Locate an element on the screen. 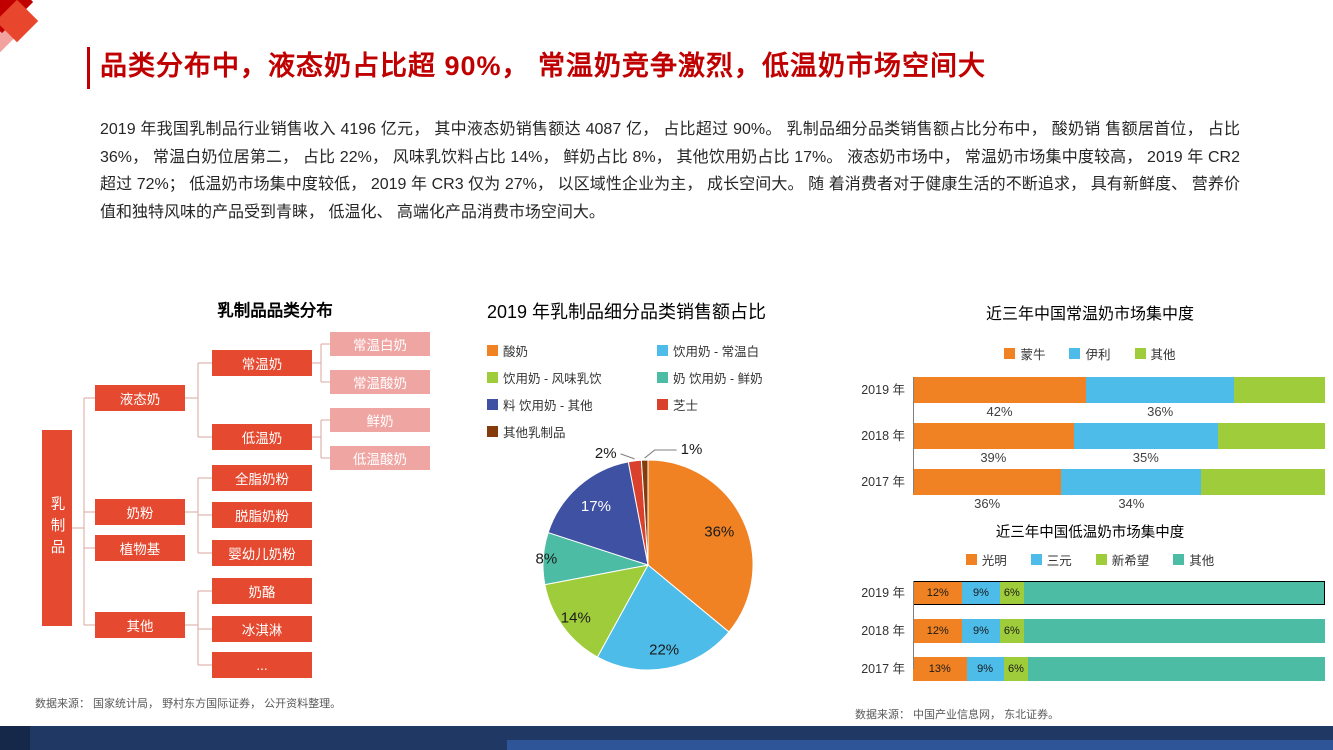 The image size is (1333, 750). legend-item: 芝士 is located at coordinates (739, 404).